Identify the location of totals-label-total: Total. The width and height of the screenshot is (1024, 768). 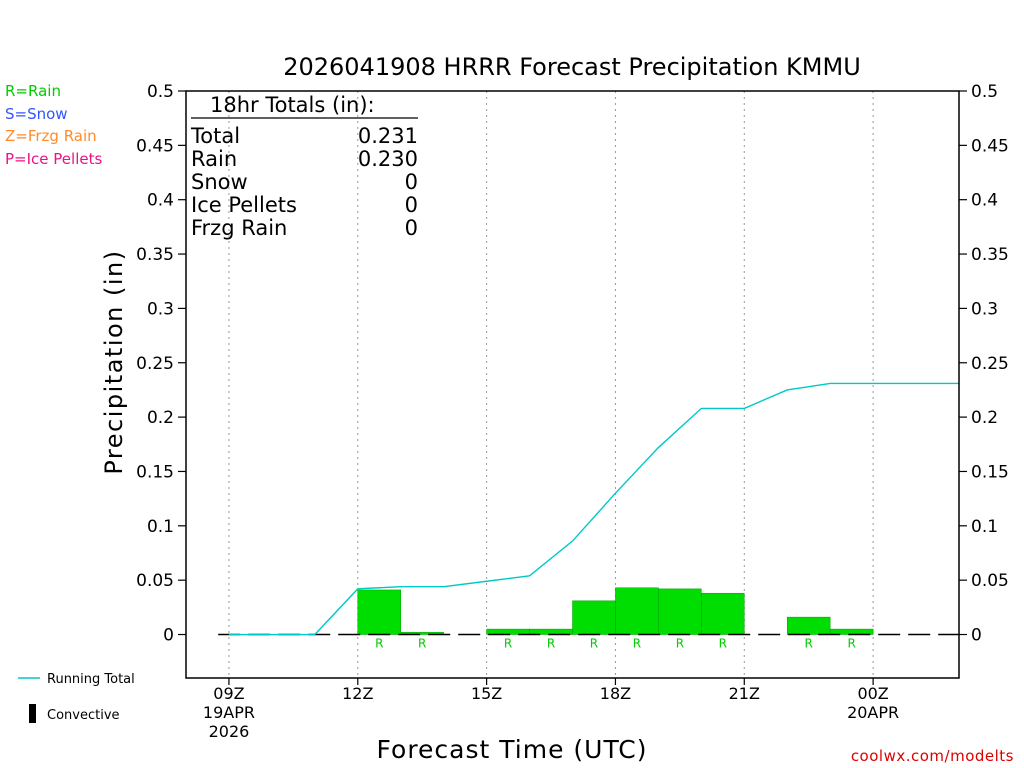
(215, 136).